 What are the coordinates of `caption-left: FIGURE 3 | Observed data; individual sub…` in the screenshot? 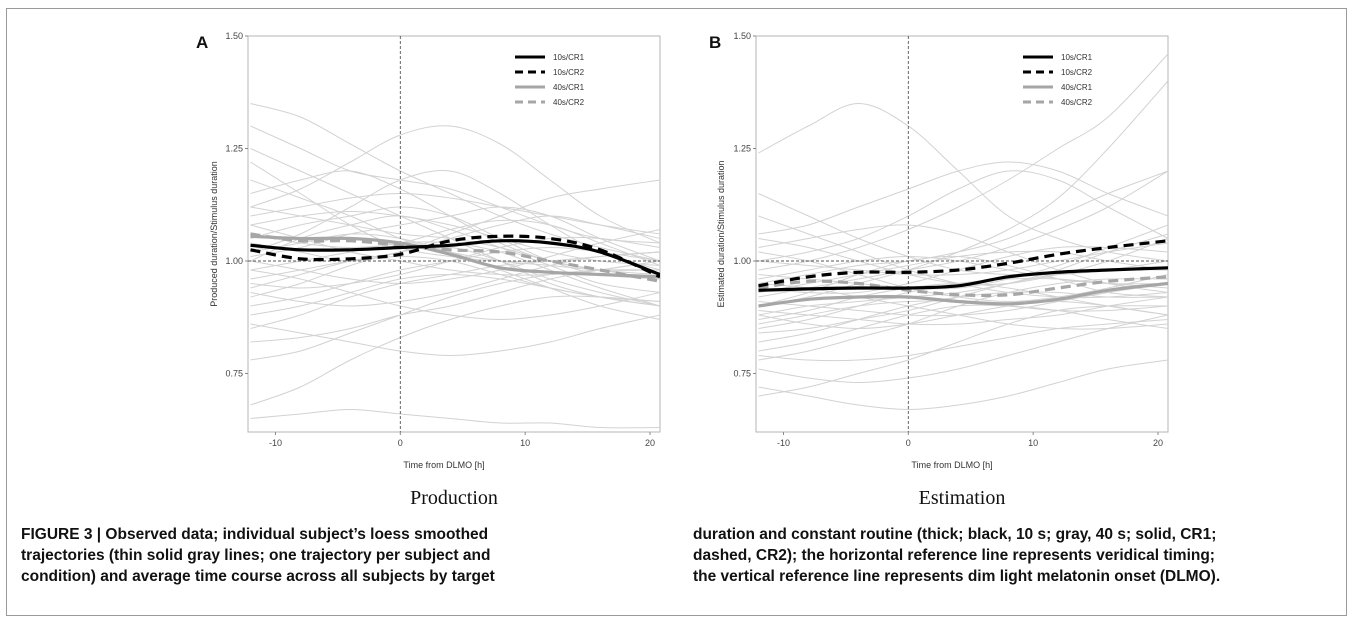 It's located at (258, 555).